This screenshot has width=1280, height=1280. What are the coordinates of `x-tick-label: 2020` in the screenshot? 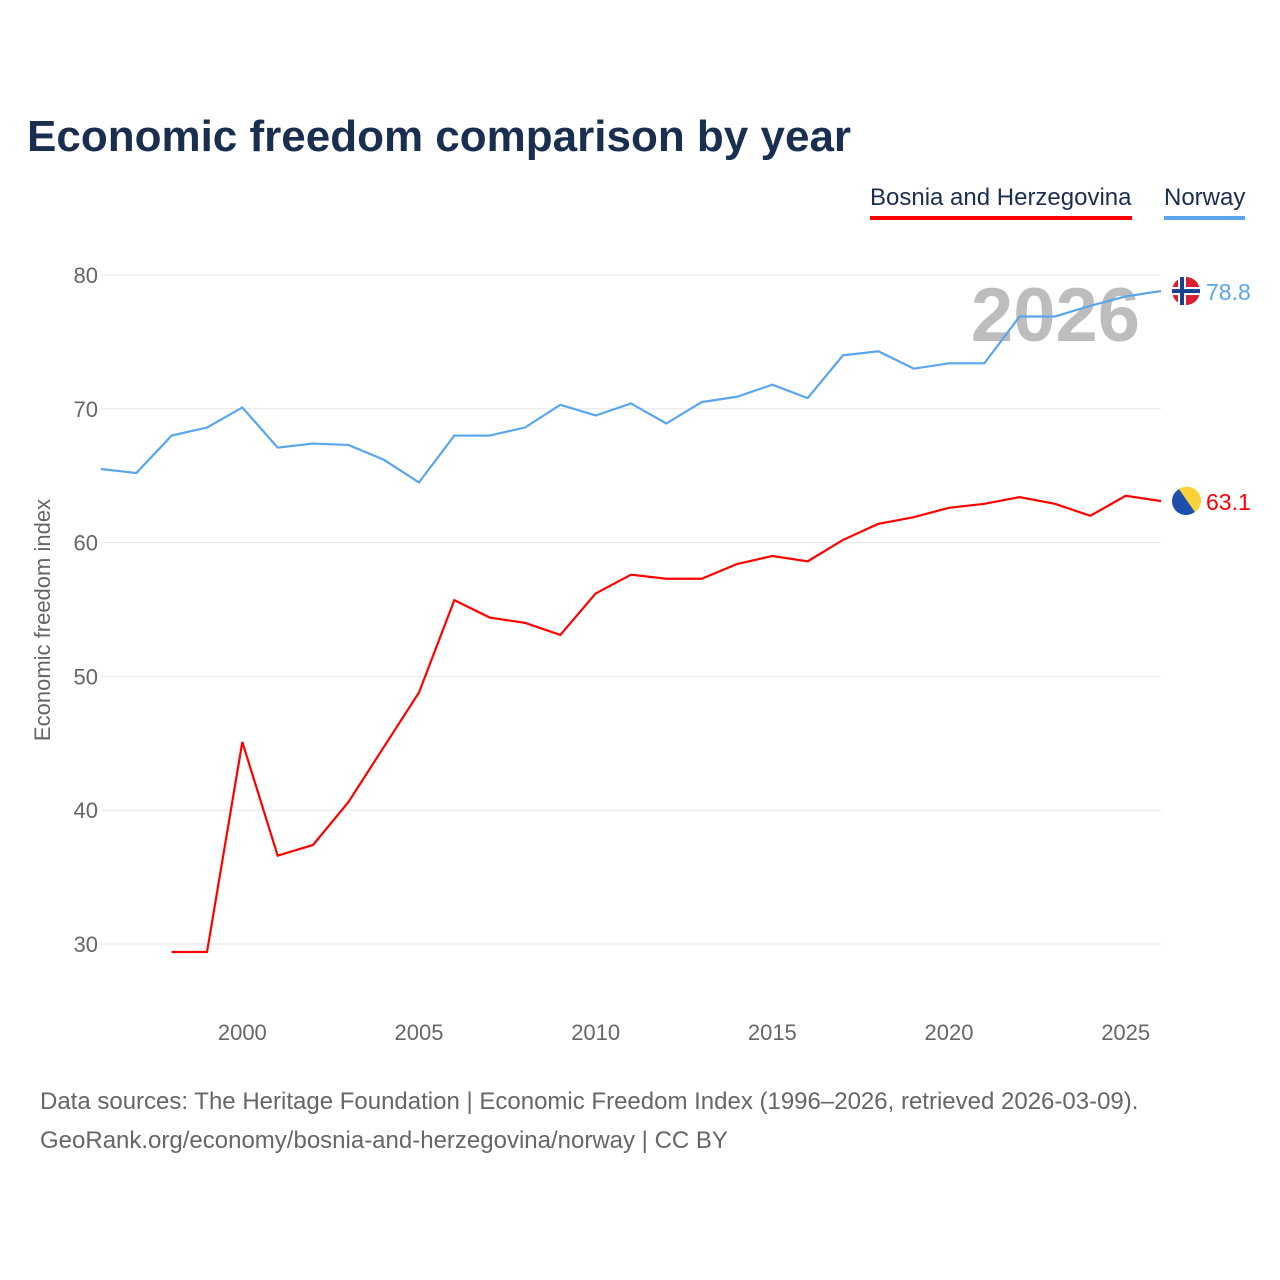 It's located at (949, 1032).